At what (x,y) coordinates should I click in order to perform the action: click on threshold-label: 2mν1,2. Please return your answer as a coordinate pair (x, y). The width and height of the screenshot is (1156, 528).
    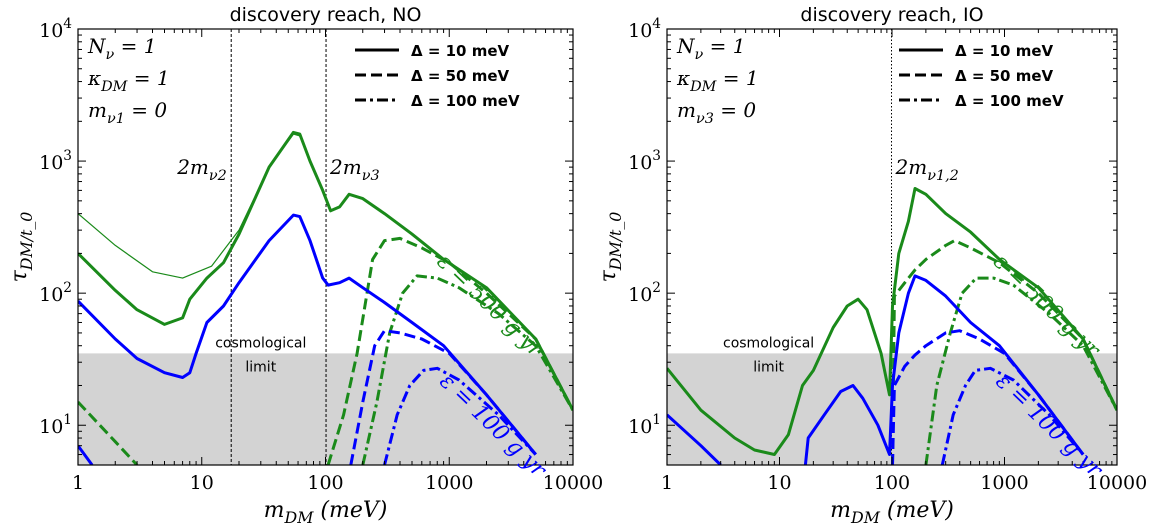
    Looking at the image, I should click on (927, 169).